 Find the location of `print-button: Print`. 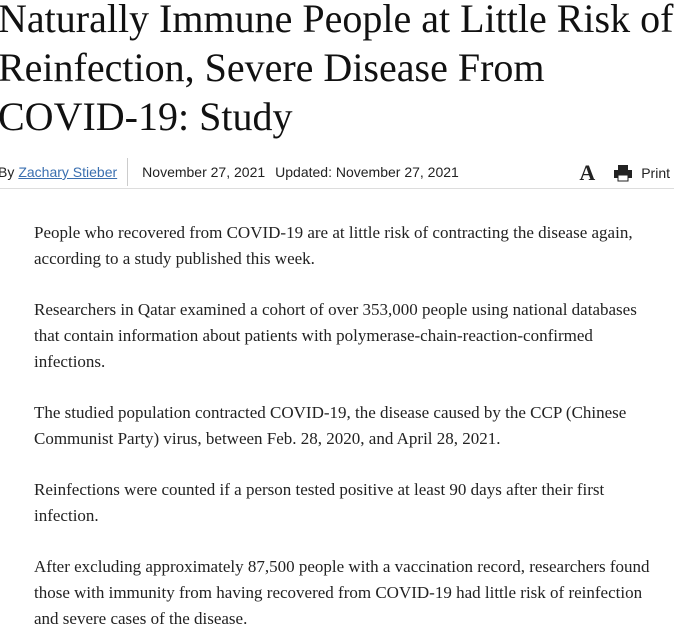

print-button: Print is located at coordinates (641, 173).